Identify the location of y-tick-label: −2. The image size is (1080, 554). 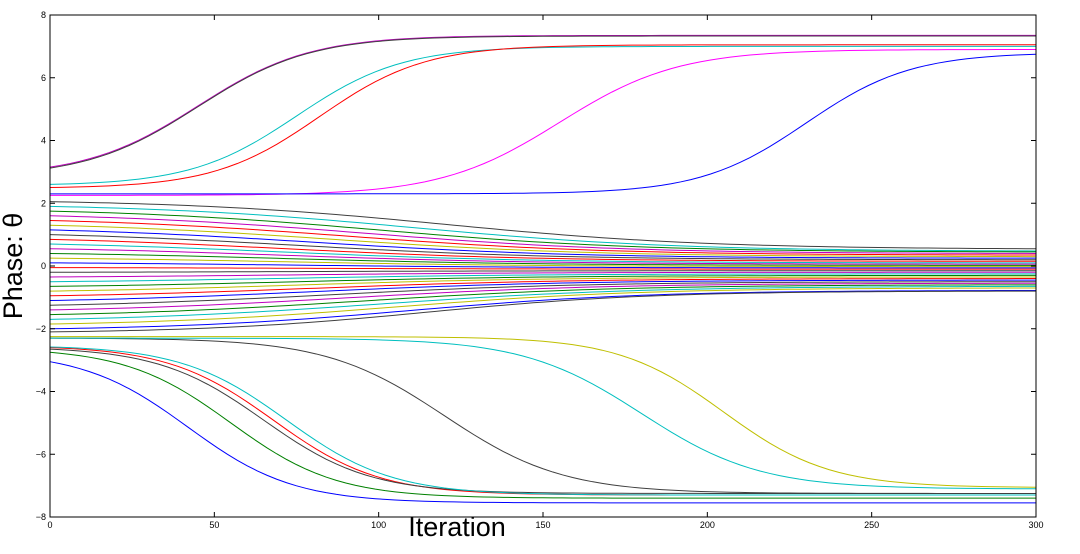
(41, 329).